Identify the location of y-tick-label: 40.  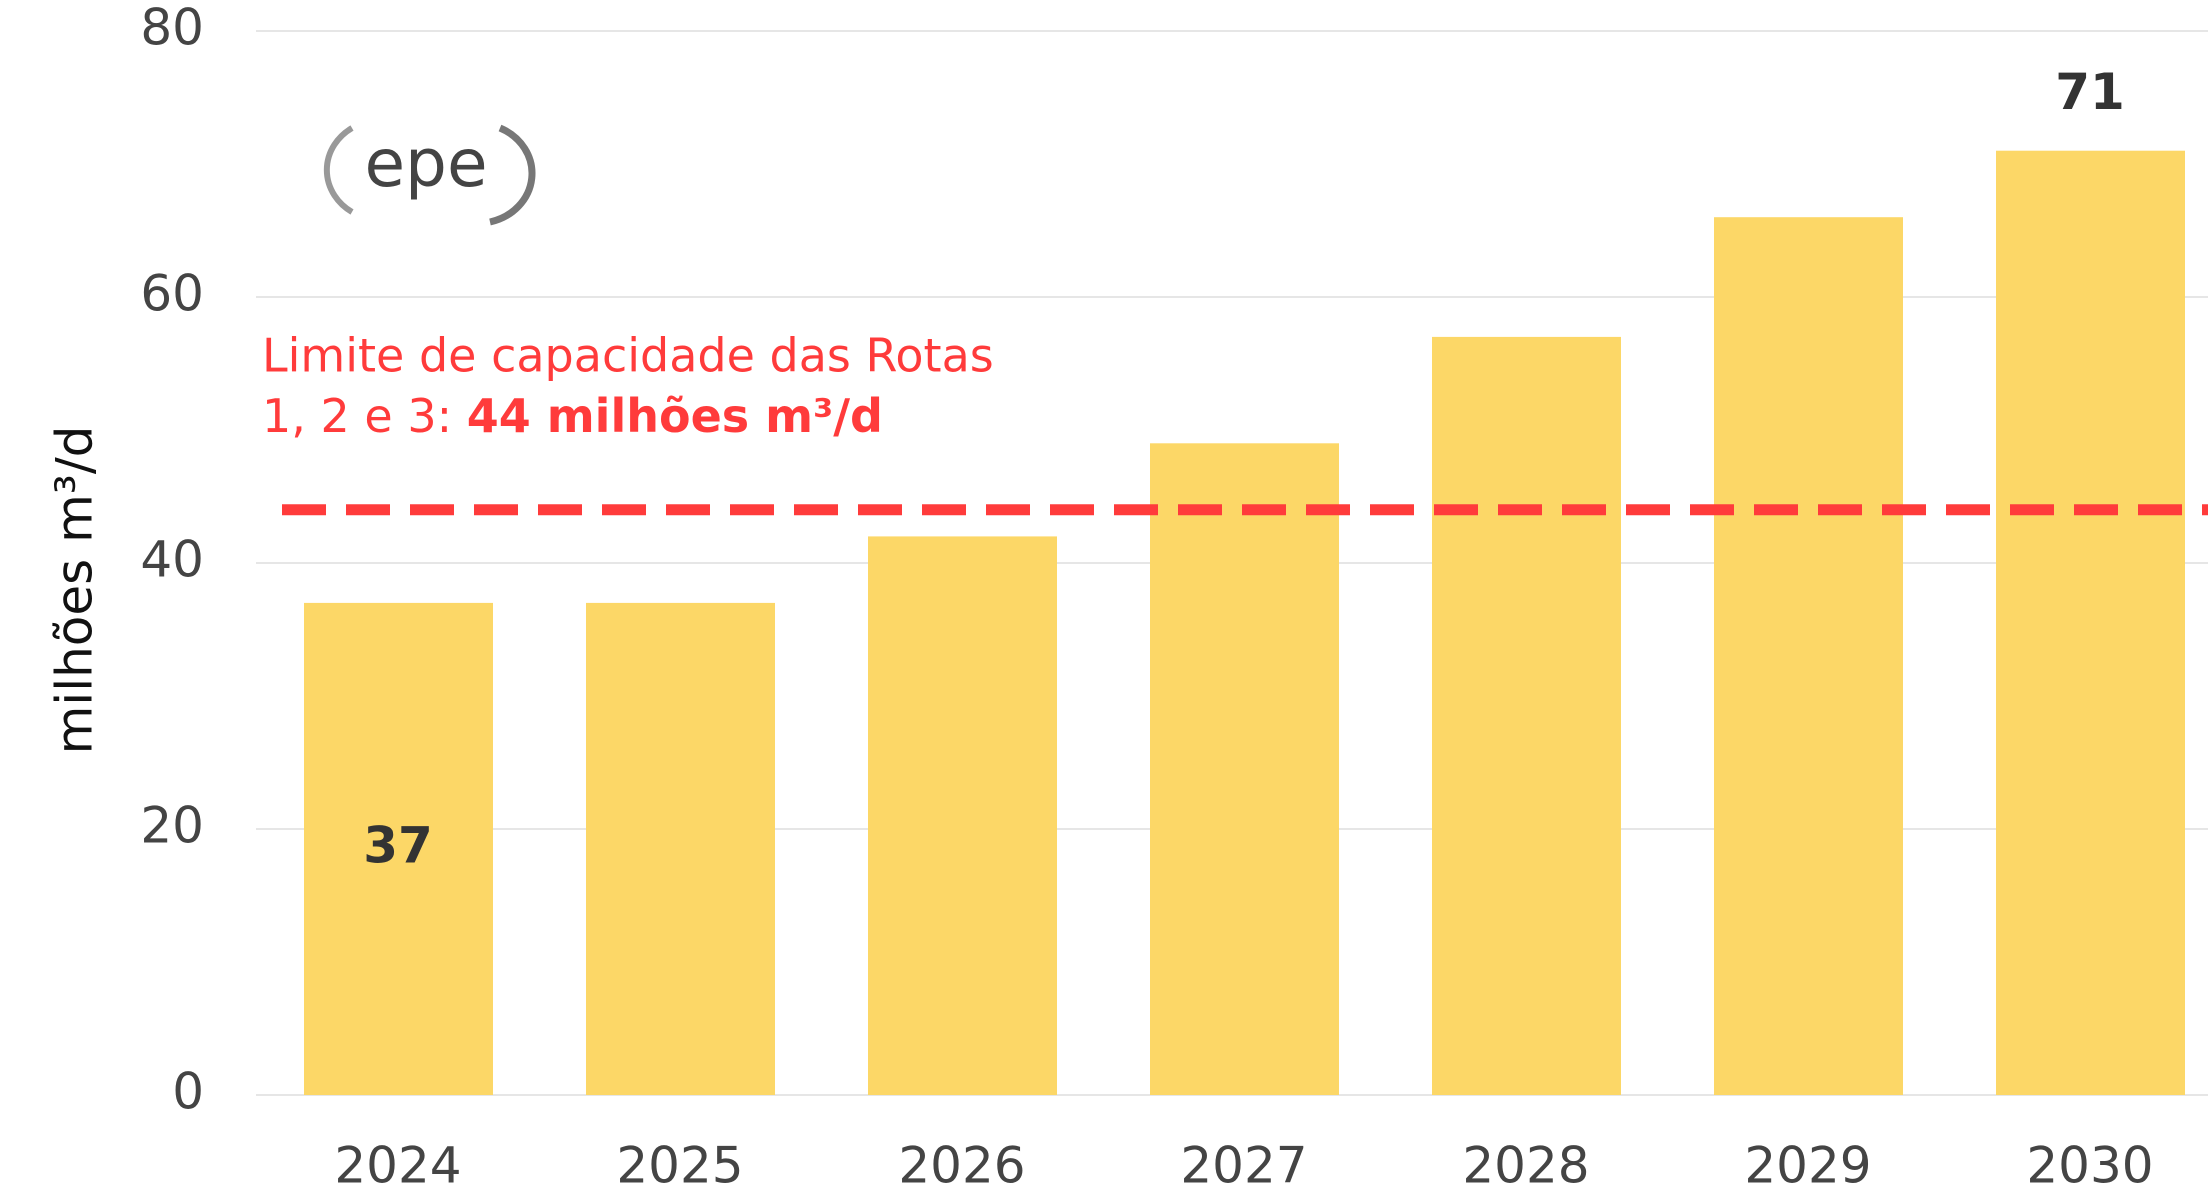
(172, 560).